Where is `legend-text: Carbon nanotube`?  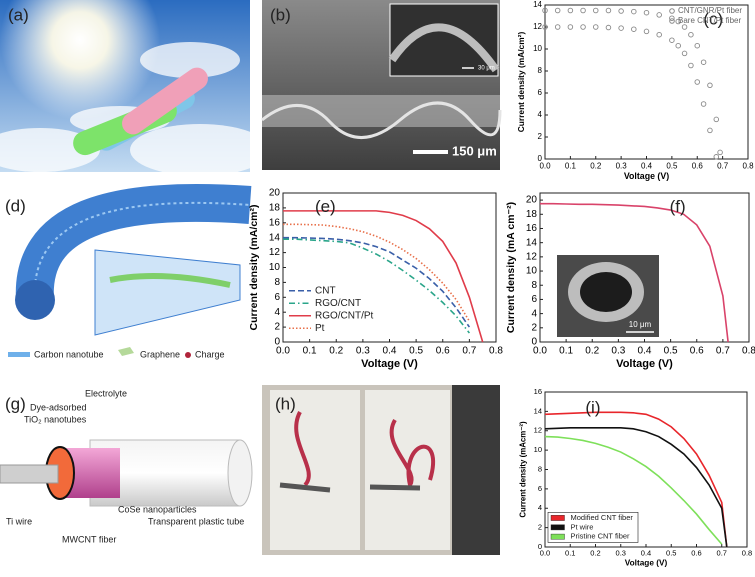 legend-text: Carbon nanotube is located at coordinates (69, 354).